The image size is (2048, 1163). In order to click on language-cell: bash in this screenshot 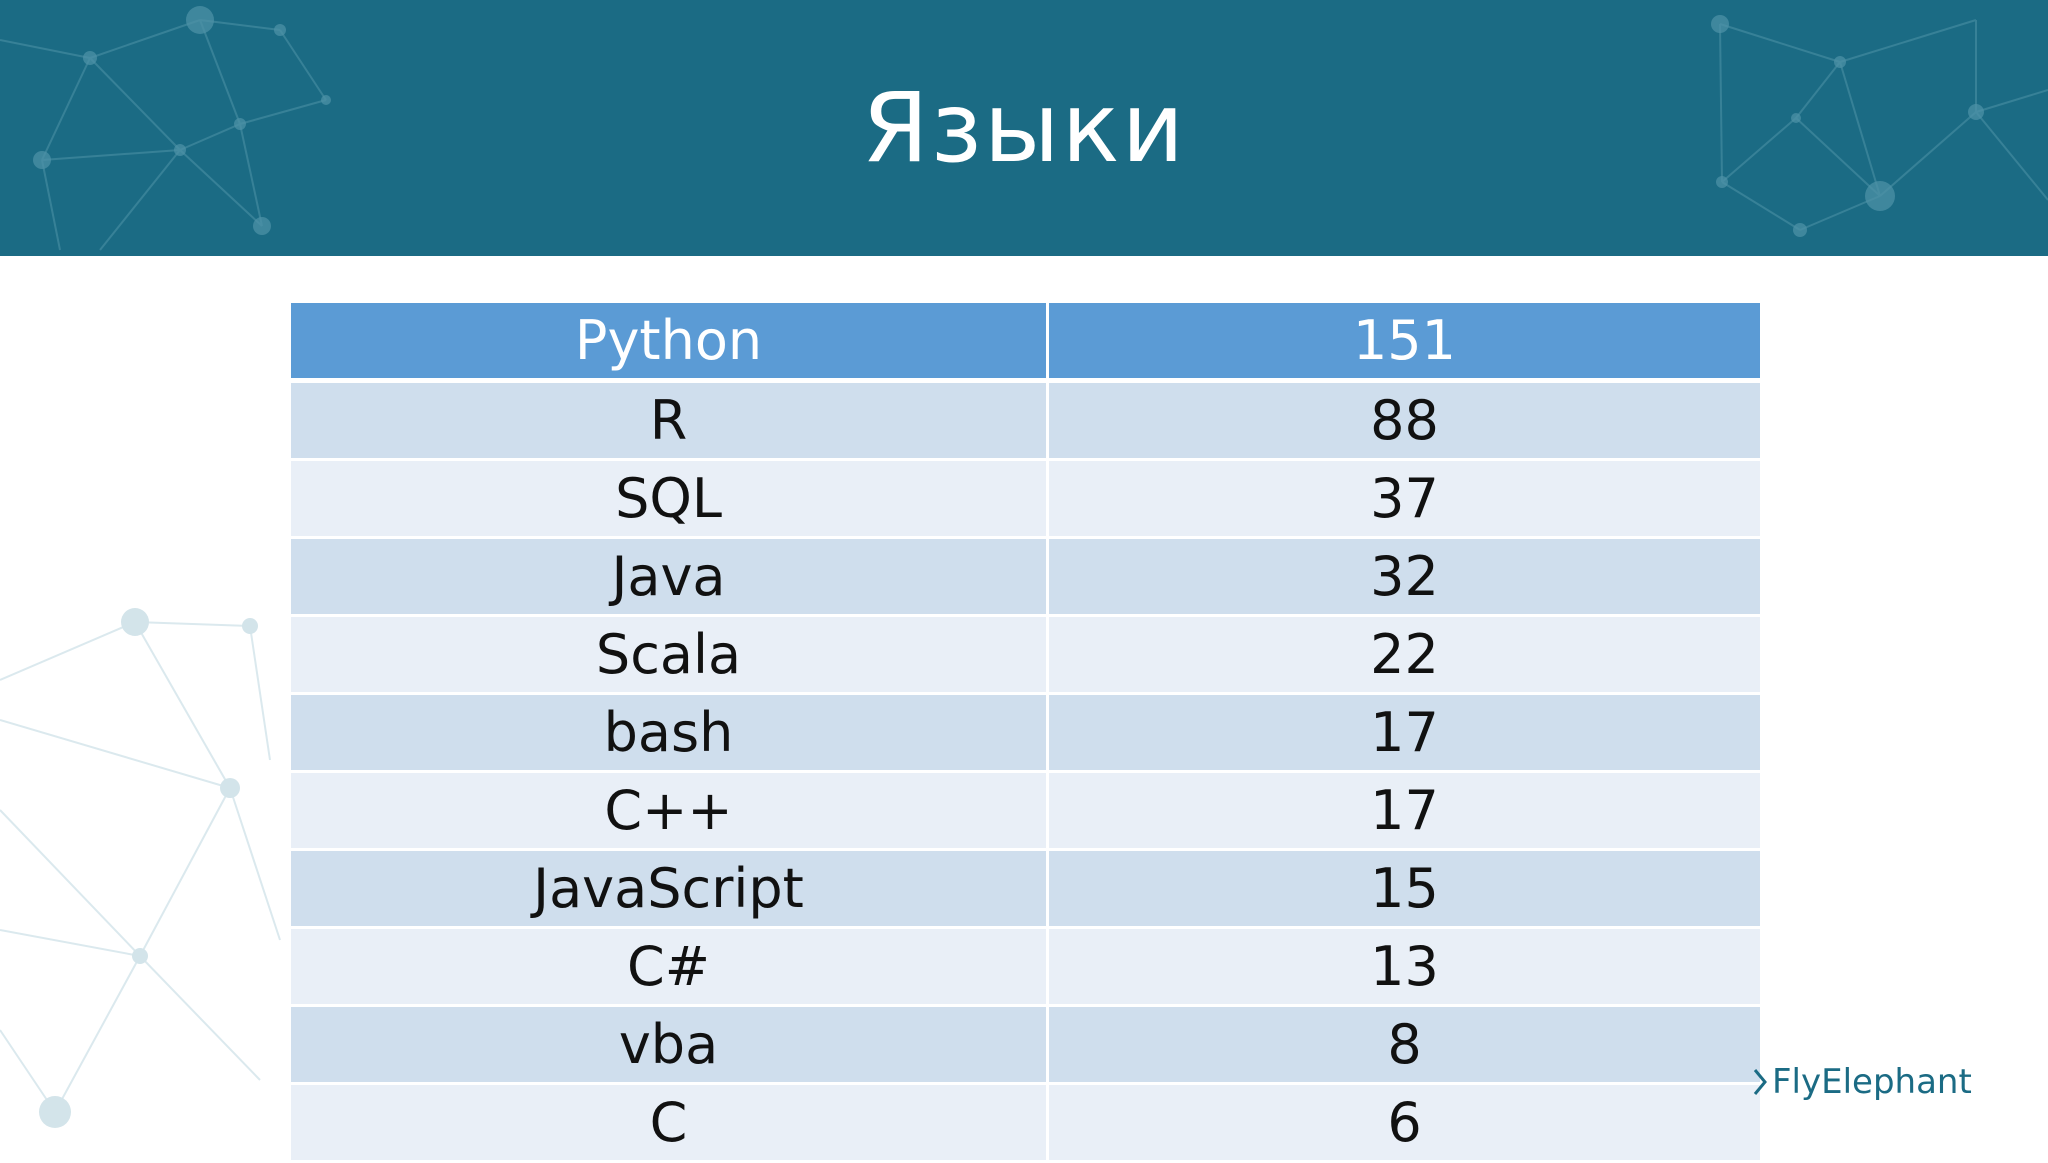, I will do `click(668, 732)`.